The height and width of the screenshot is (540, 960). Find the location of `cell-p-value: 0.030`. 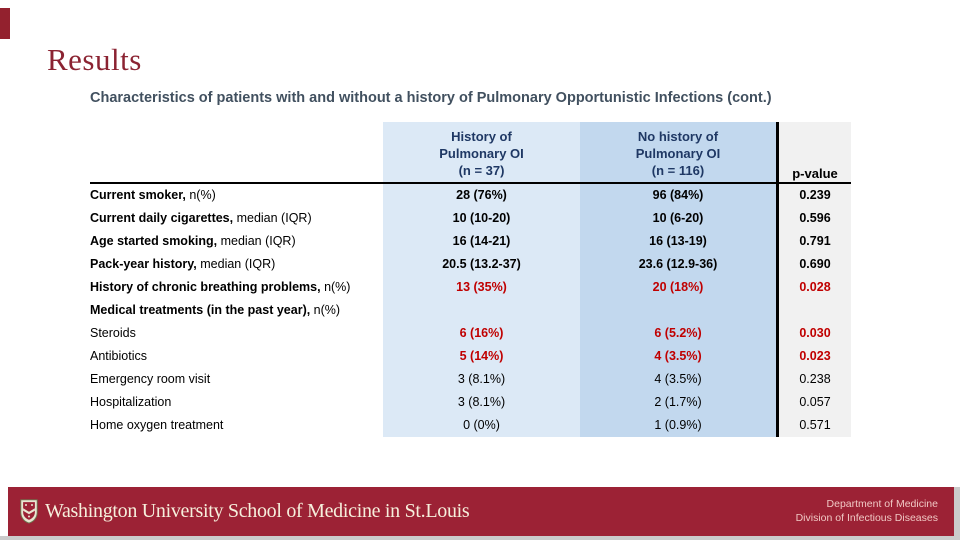

cell-p-value: 0.030 is located at coordinates (815, 333).